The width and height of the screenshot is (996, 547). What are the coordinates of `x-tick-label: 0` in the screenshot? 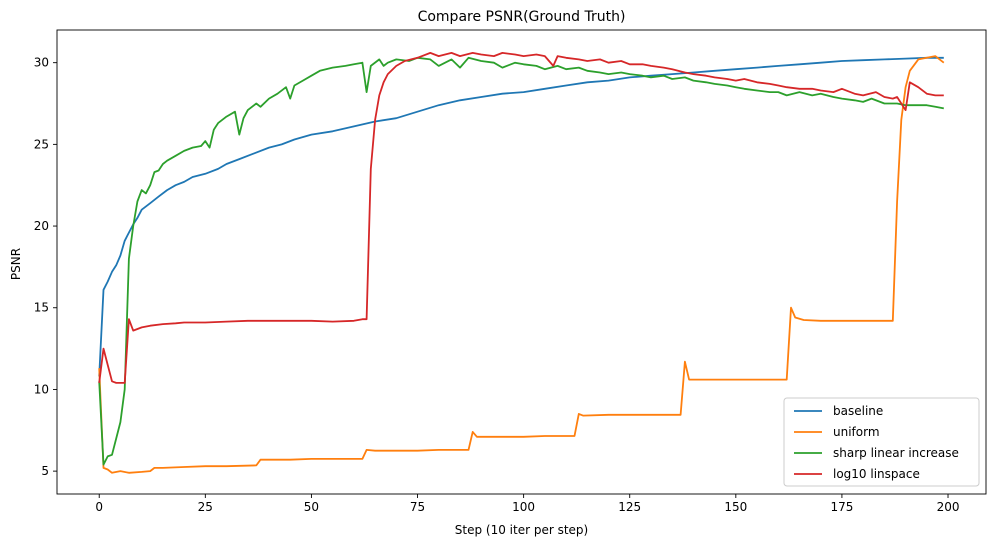 It's located at (99, 507).